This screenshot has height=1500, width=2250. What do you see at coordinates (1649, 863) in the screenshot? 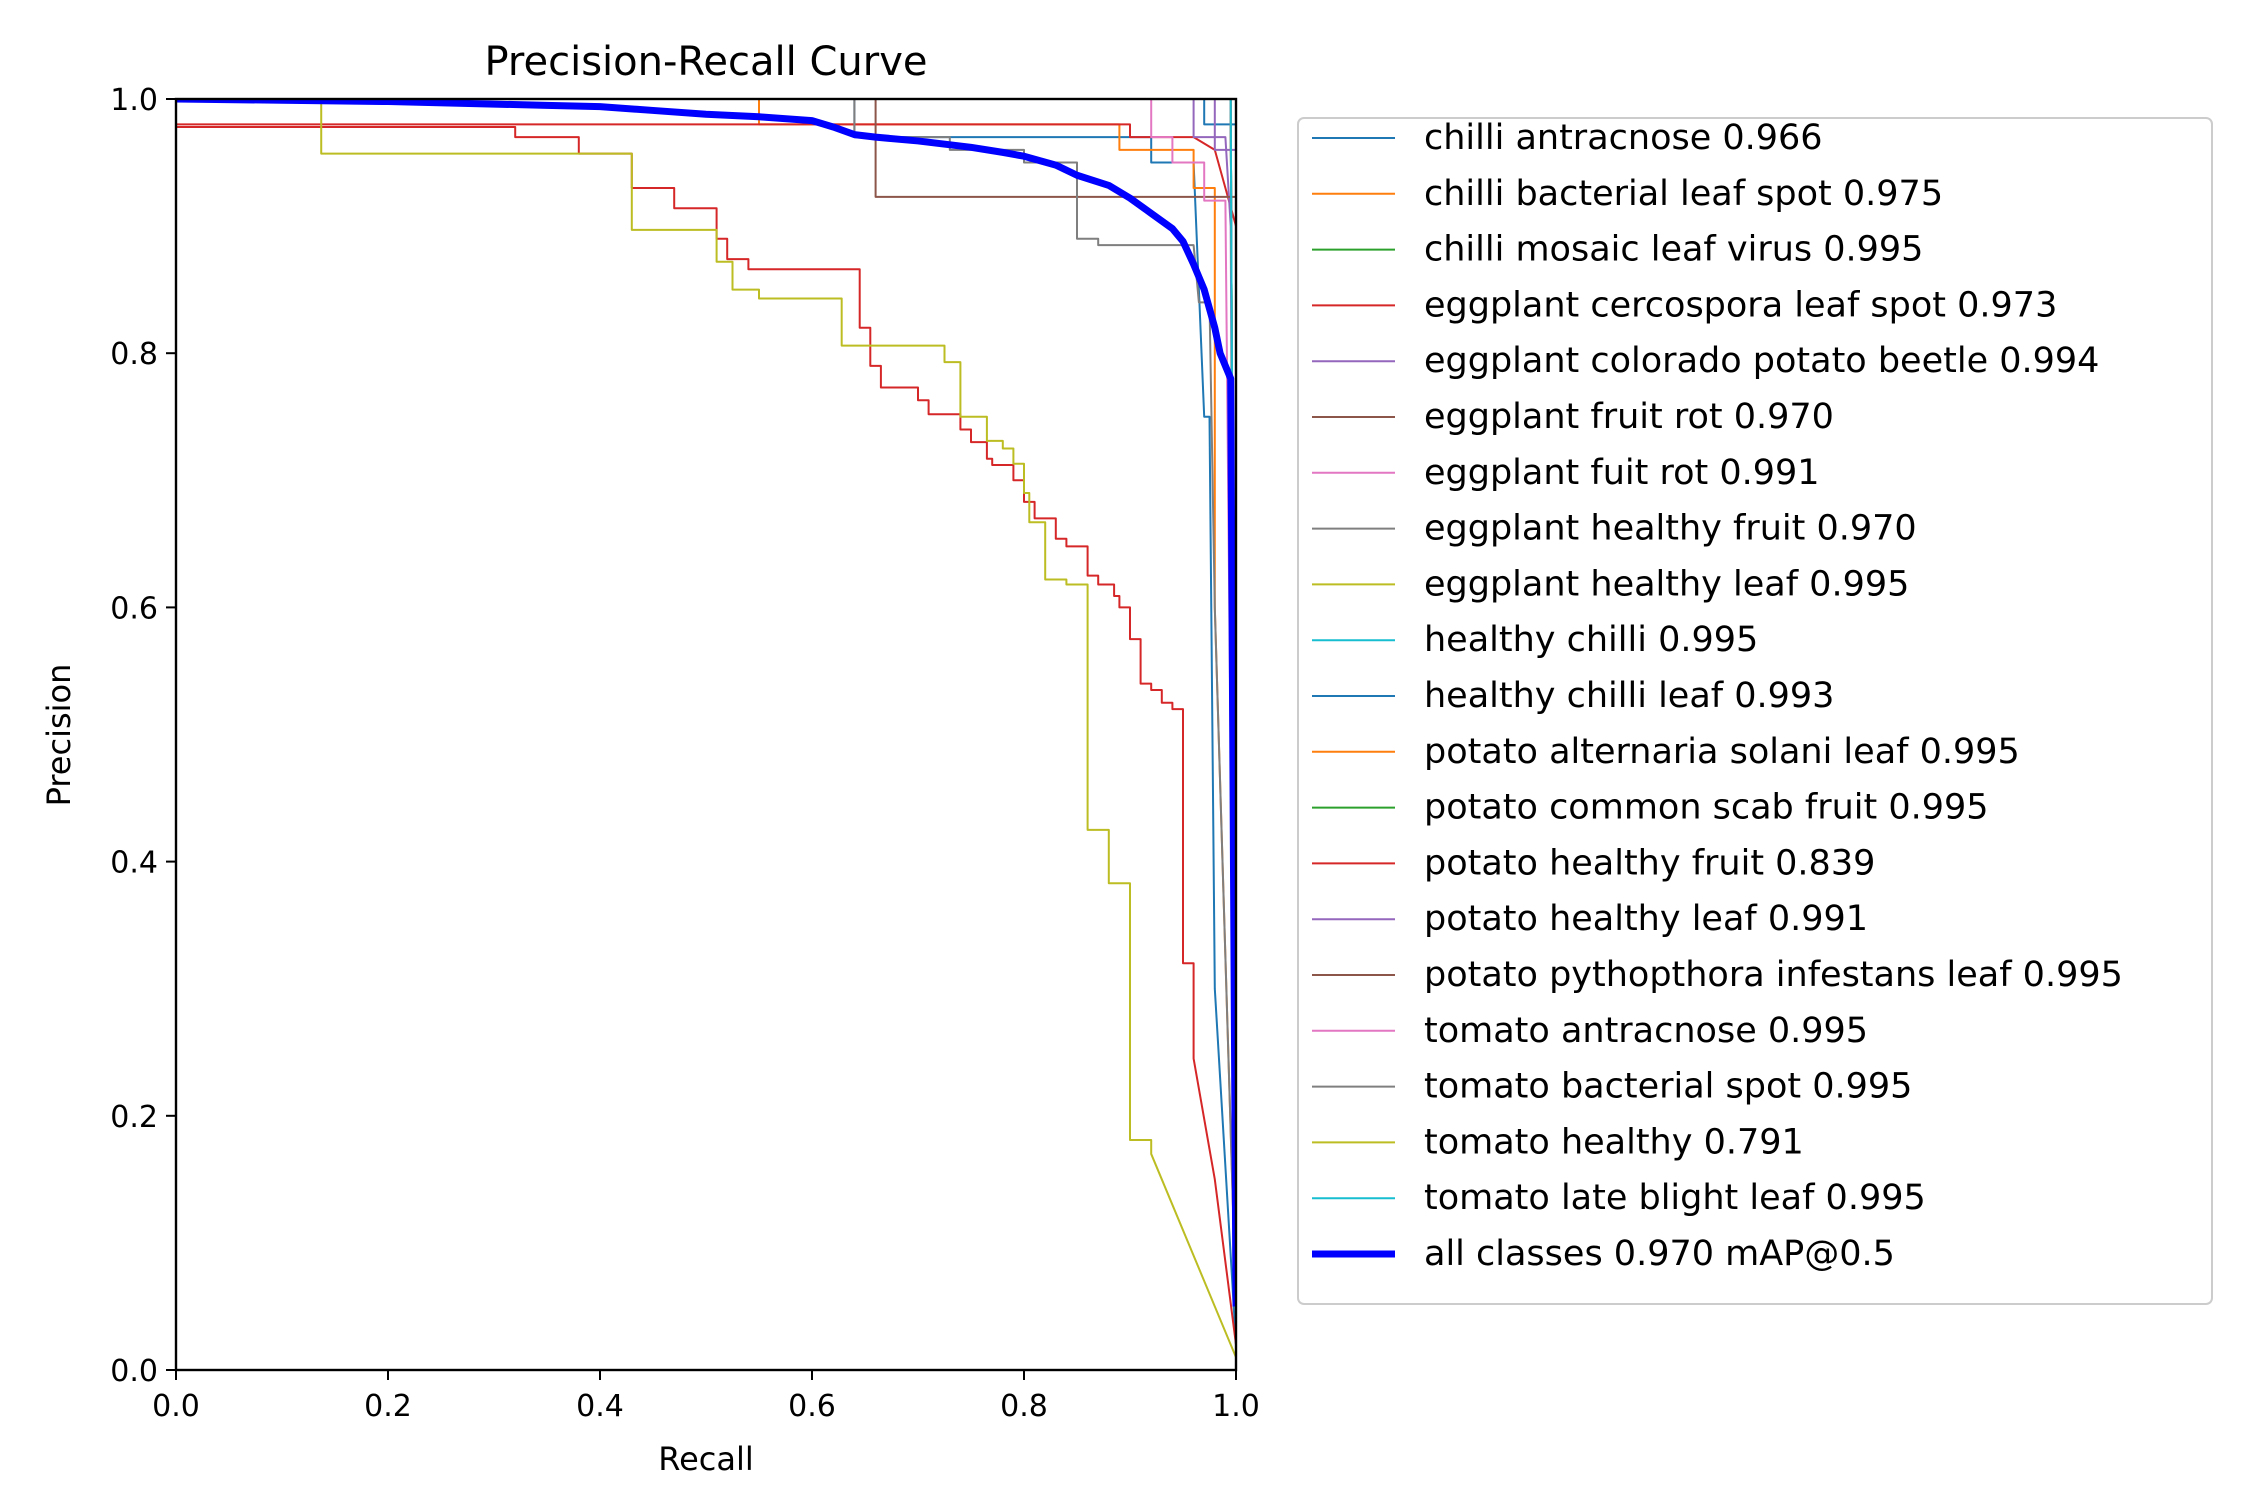
I see `legend-label: potato healthy fruit 0.839` at bounding box center [1649, 863].